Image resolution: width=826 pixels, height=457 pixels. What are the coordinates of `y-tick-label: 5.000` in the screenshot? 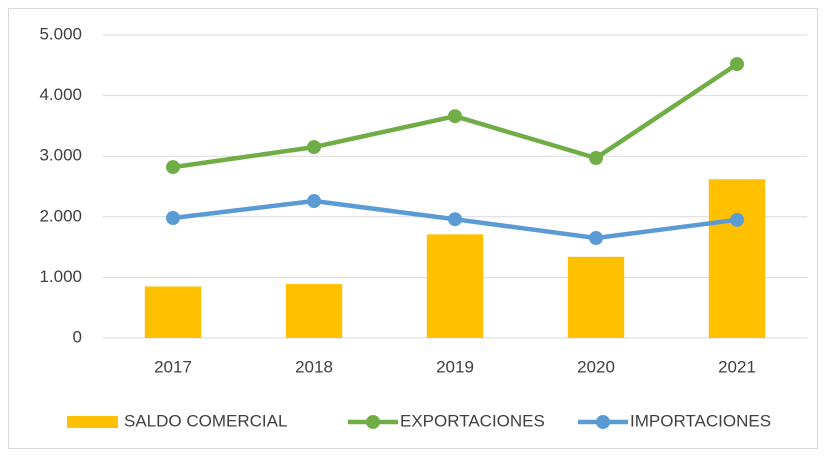 It's located at (60, 33).